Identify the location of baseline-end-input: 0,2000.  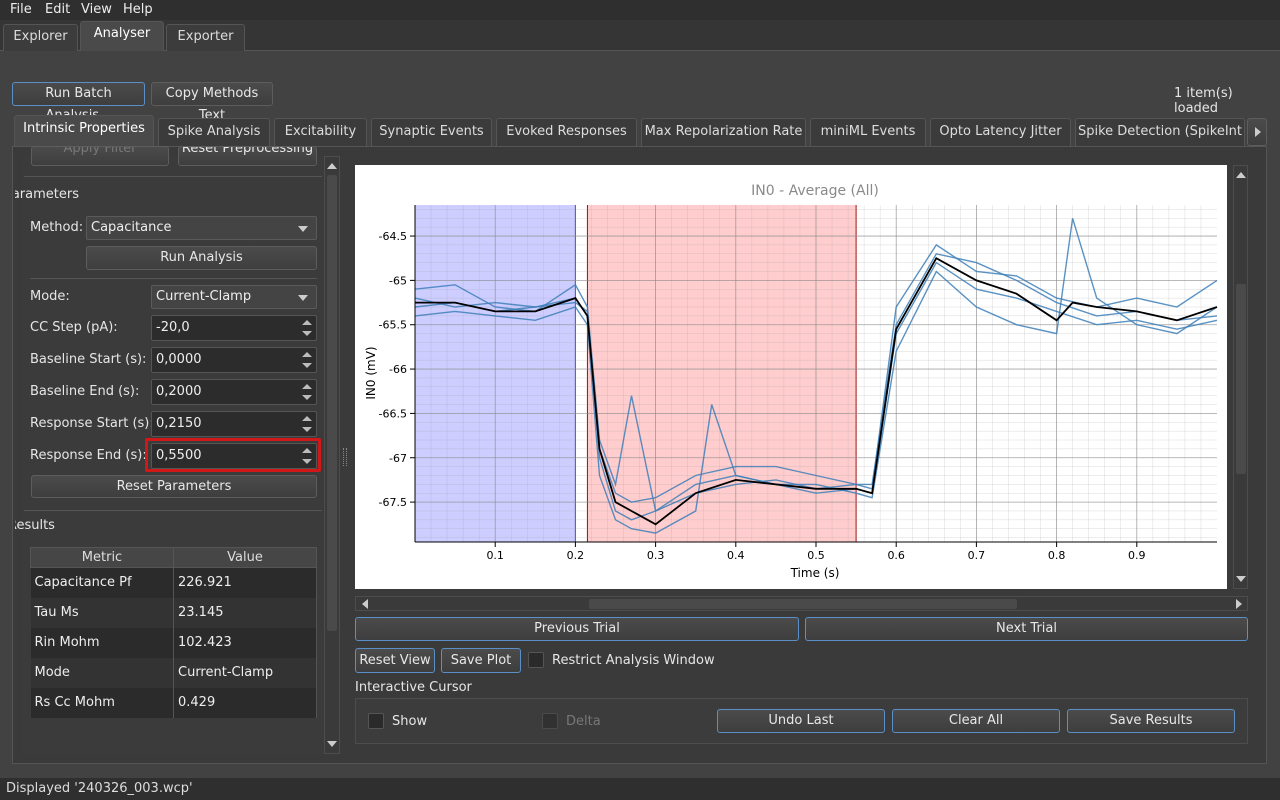
(234, 392).